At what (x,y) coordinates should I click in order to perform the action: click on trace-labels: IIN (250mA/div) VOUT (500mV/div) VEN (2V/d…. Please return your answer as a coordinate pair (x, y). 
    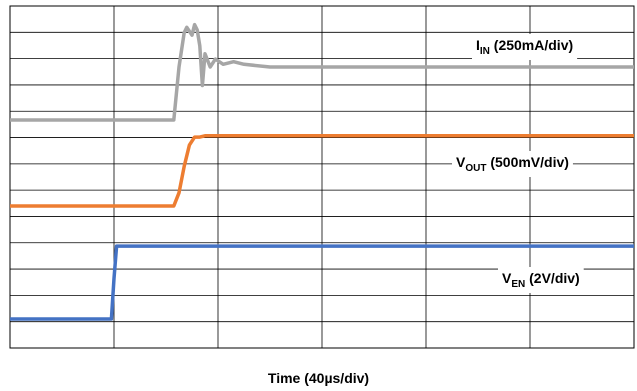
    Looking at the image, I should click on (518, 163).